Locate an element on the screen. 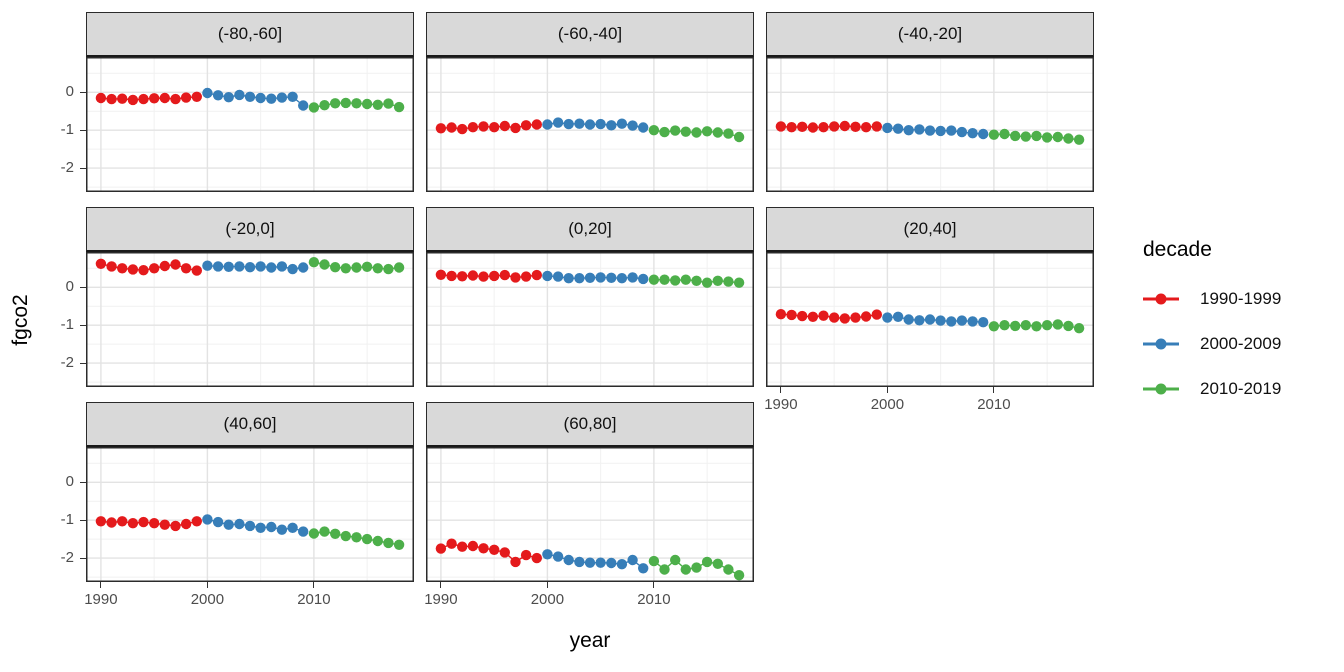 The height and width of the screenshot is (672, 1344). x-tick-label: 1990 is located at coordinates (101, 599).